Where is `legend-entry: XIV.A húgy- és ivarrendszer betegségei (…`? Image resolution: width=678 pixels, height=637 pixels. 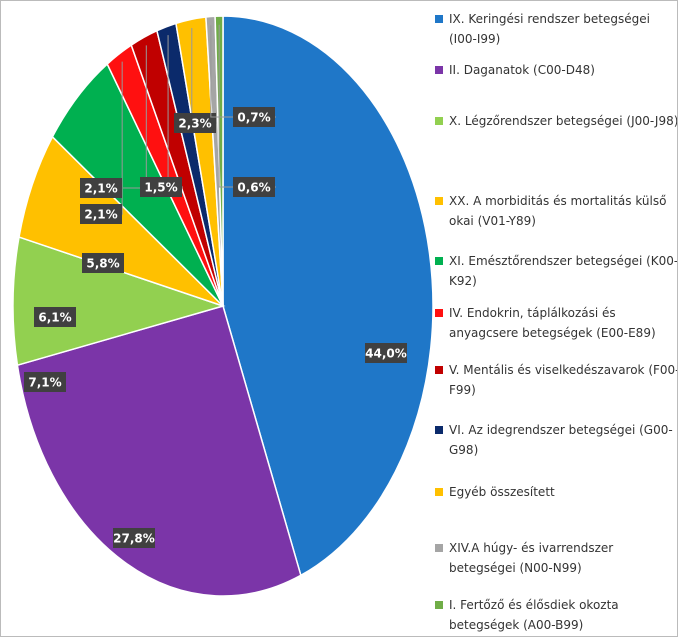 legend-entry: XIV.A húgy- és ivarrendszer betegségei (… is located at coordinates (556, 558).